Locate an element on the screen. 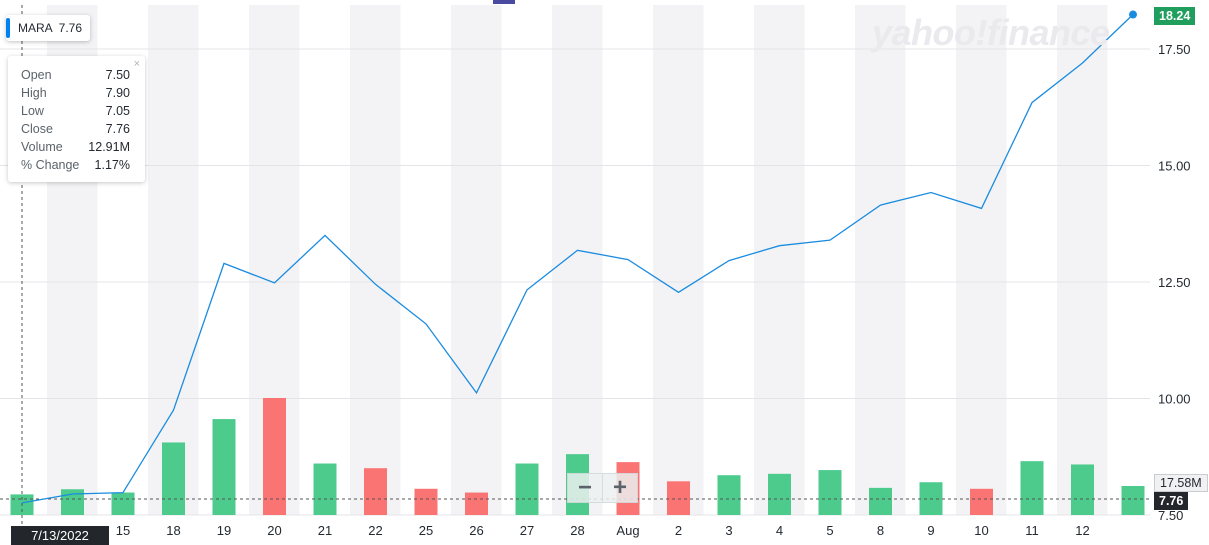 This screenshot has height=545, width=1209. ohlc-row-volume: Volume 12.91M is located at coordinates (75, 147).